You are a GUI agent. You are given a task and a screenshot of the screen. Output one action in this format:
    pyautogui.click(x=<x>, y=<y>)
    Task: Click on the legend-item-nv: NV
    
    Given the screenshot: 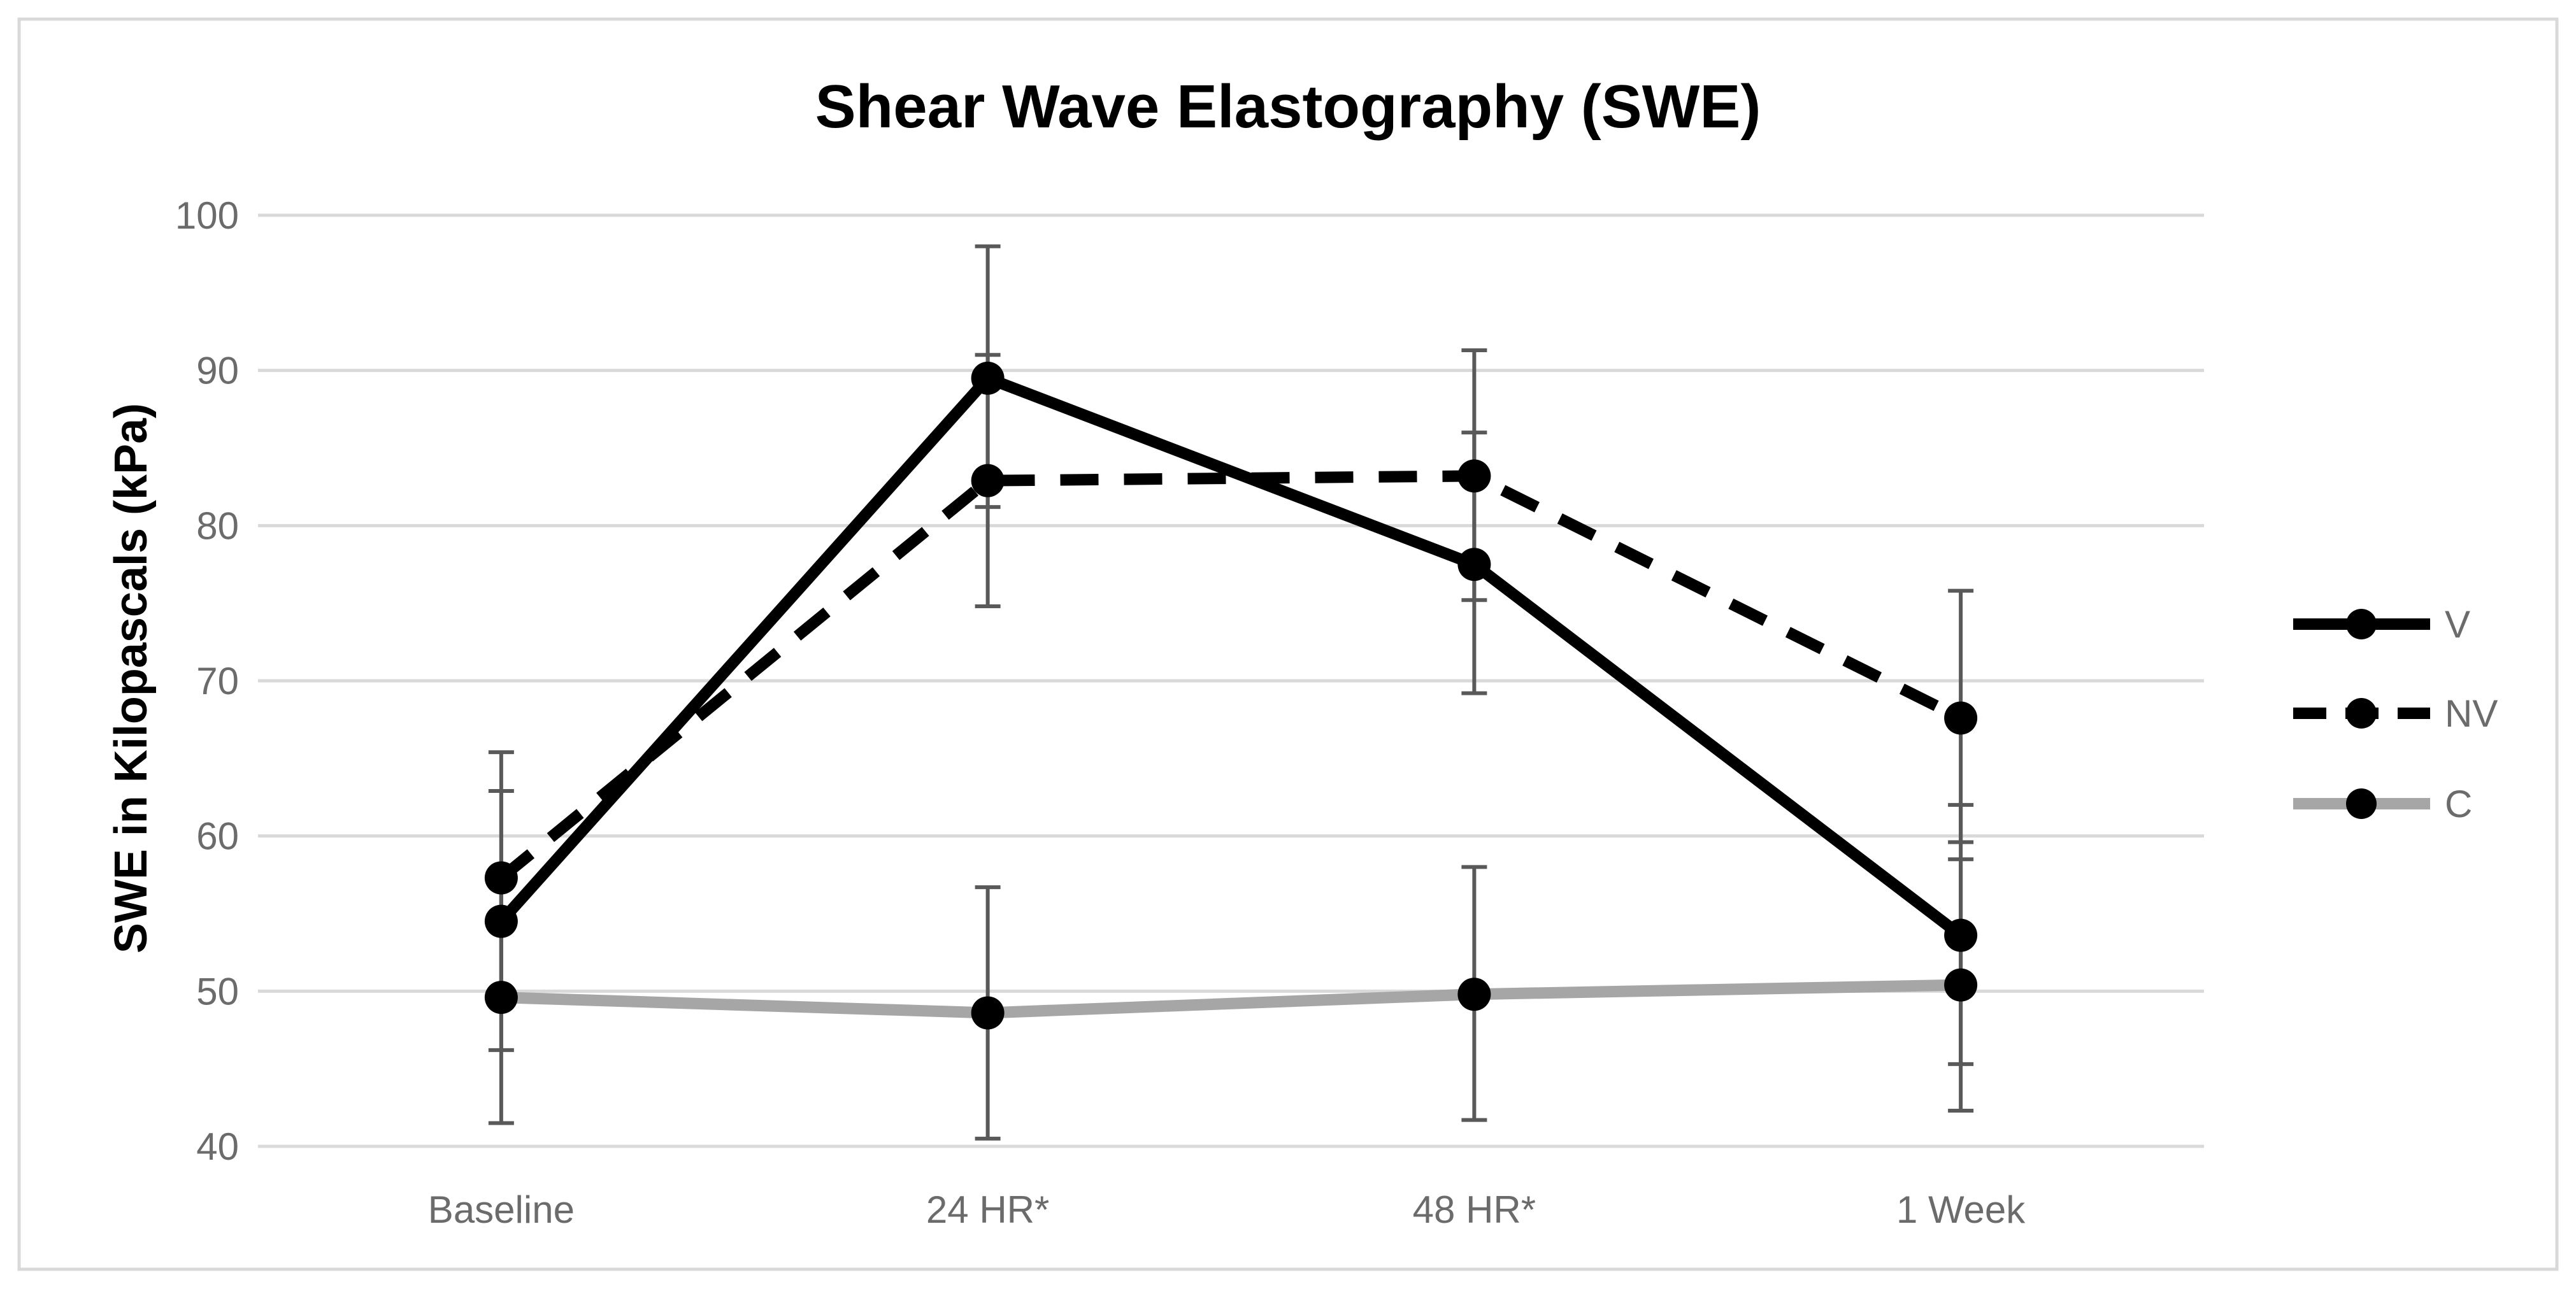 What is the action you would take?
    pyautogui.click(x=2395, y=713)
    